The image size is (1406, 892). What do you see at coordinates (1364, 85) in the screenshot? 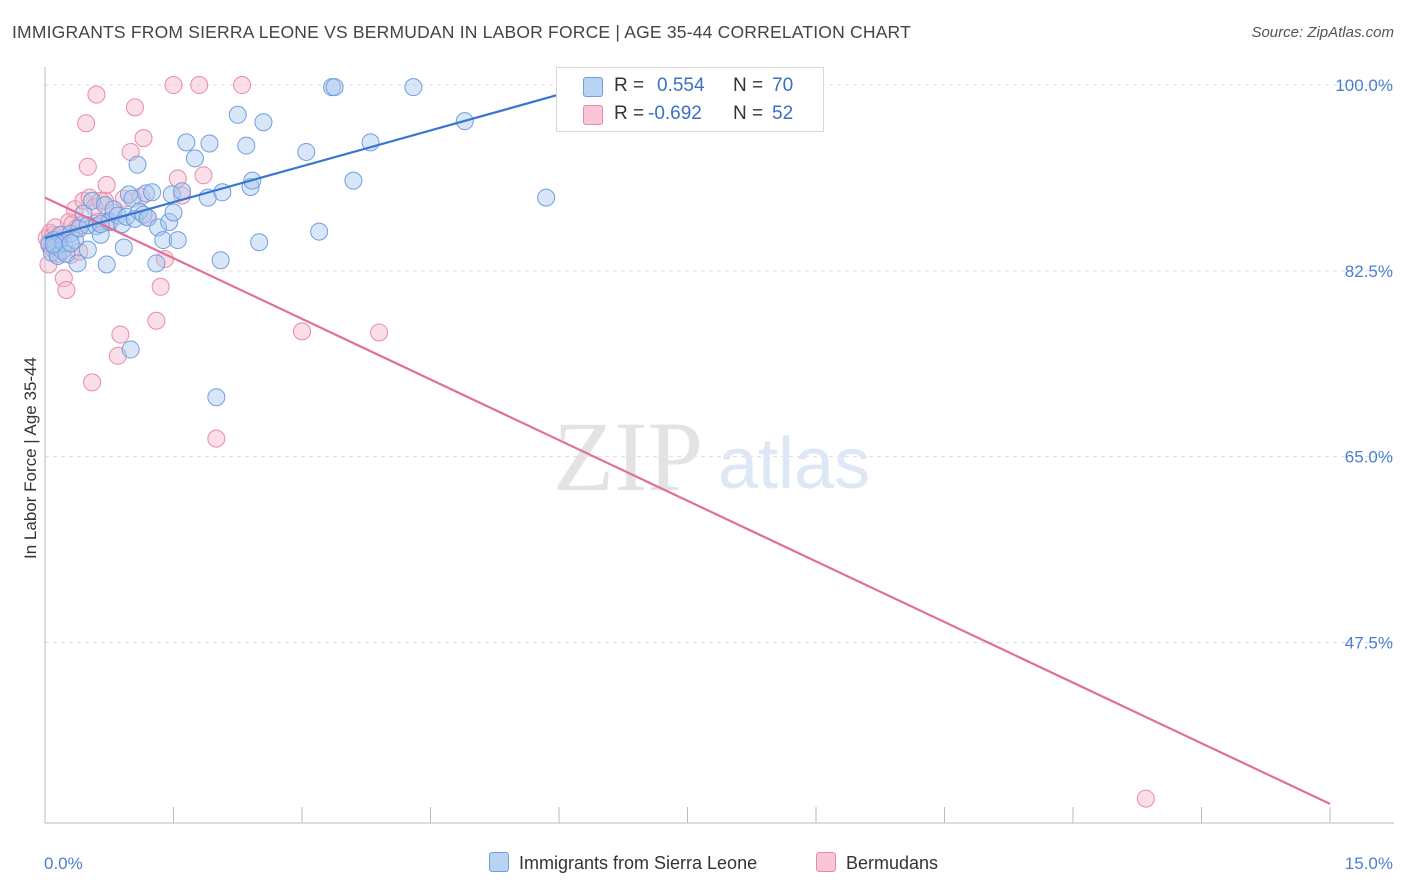
I see `y-tick-label: 100.0%` at bounding box center [1364, 85].